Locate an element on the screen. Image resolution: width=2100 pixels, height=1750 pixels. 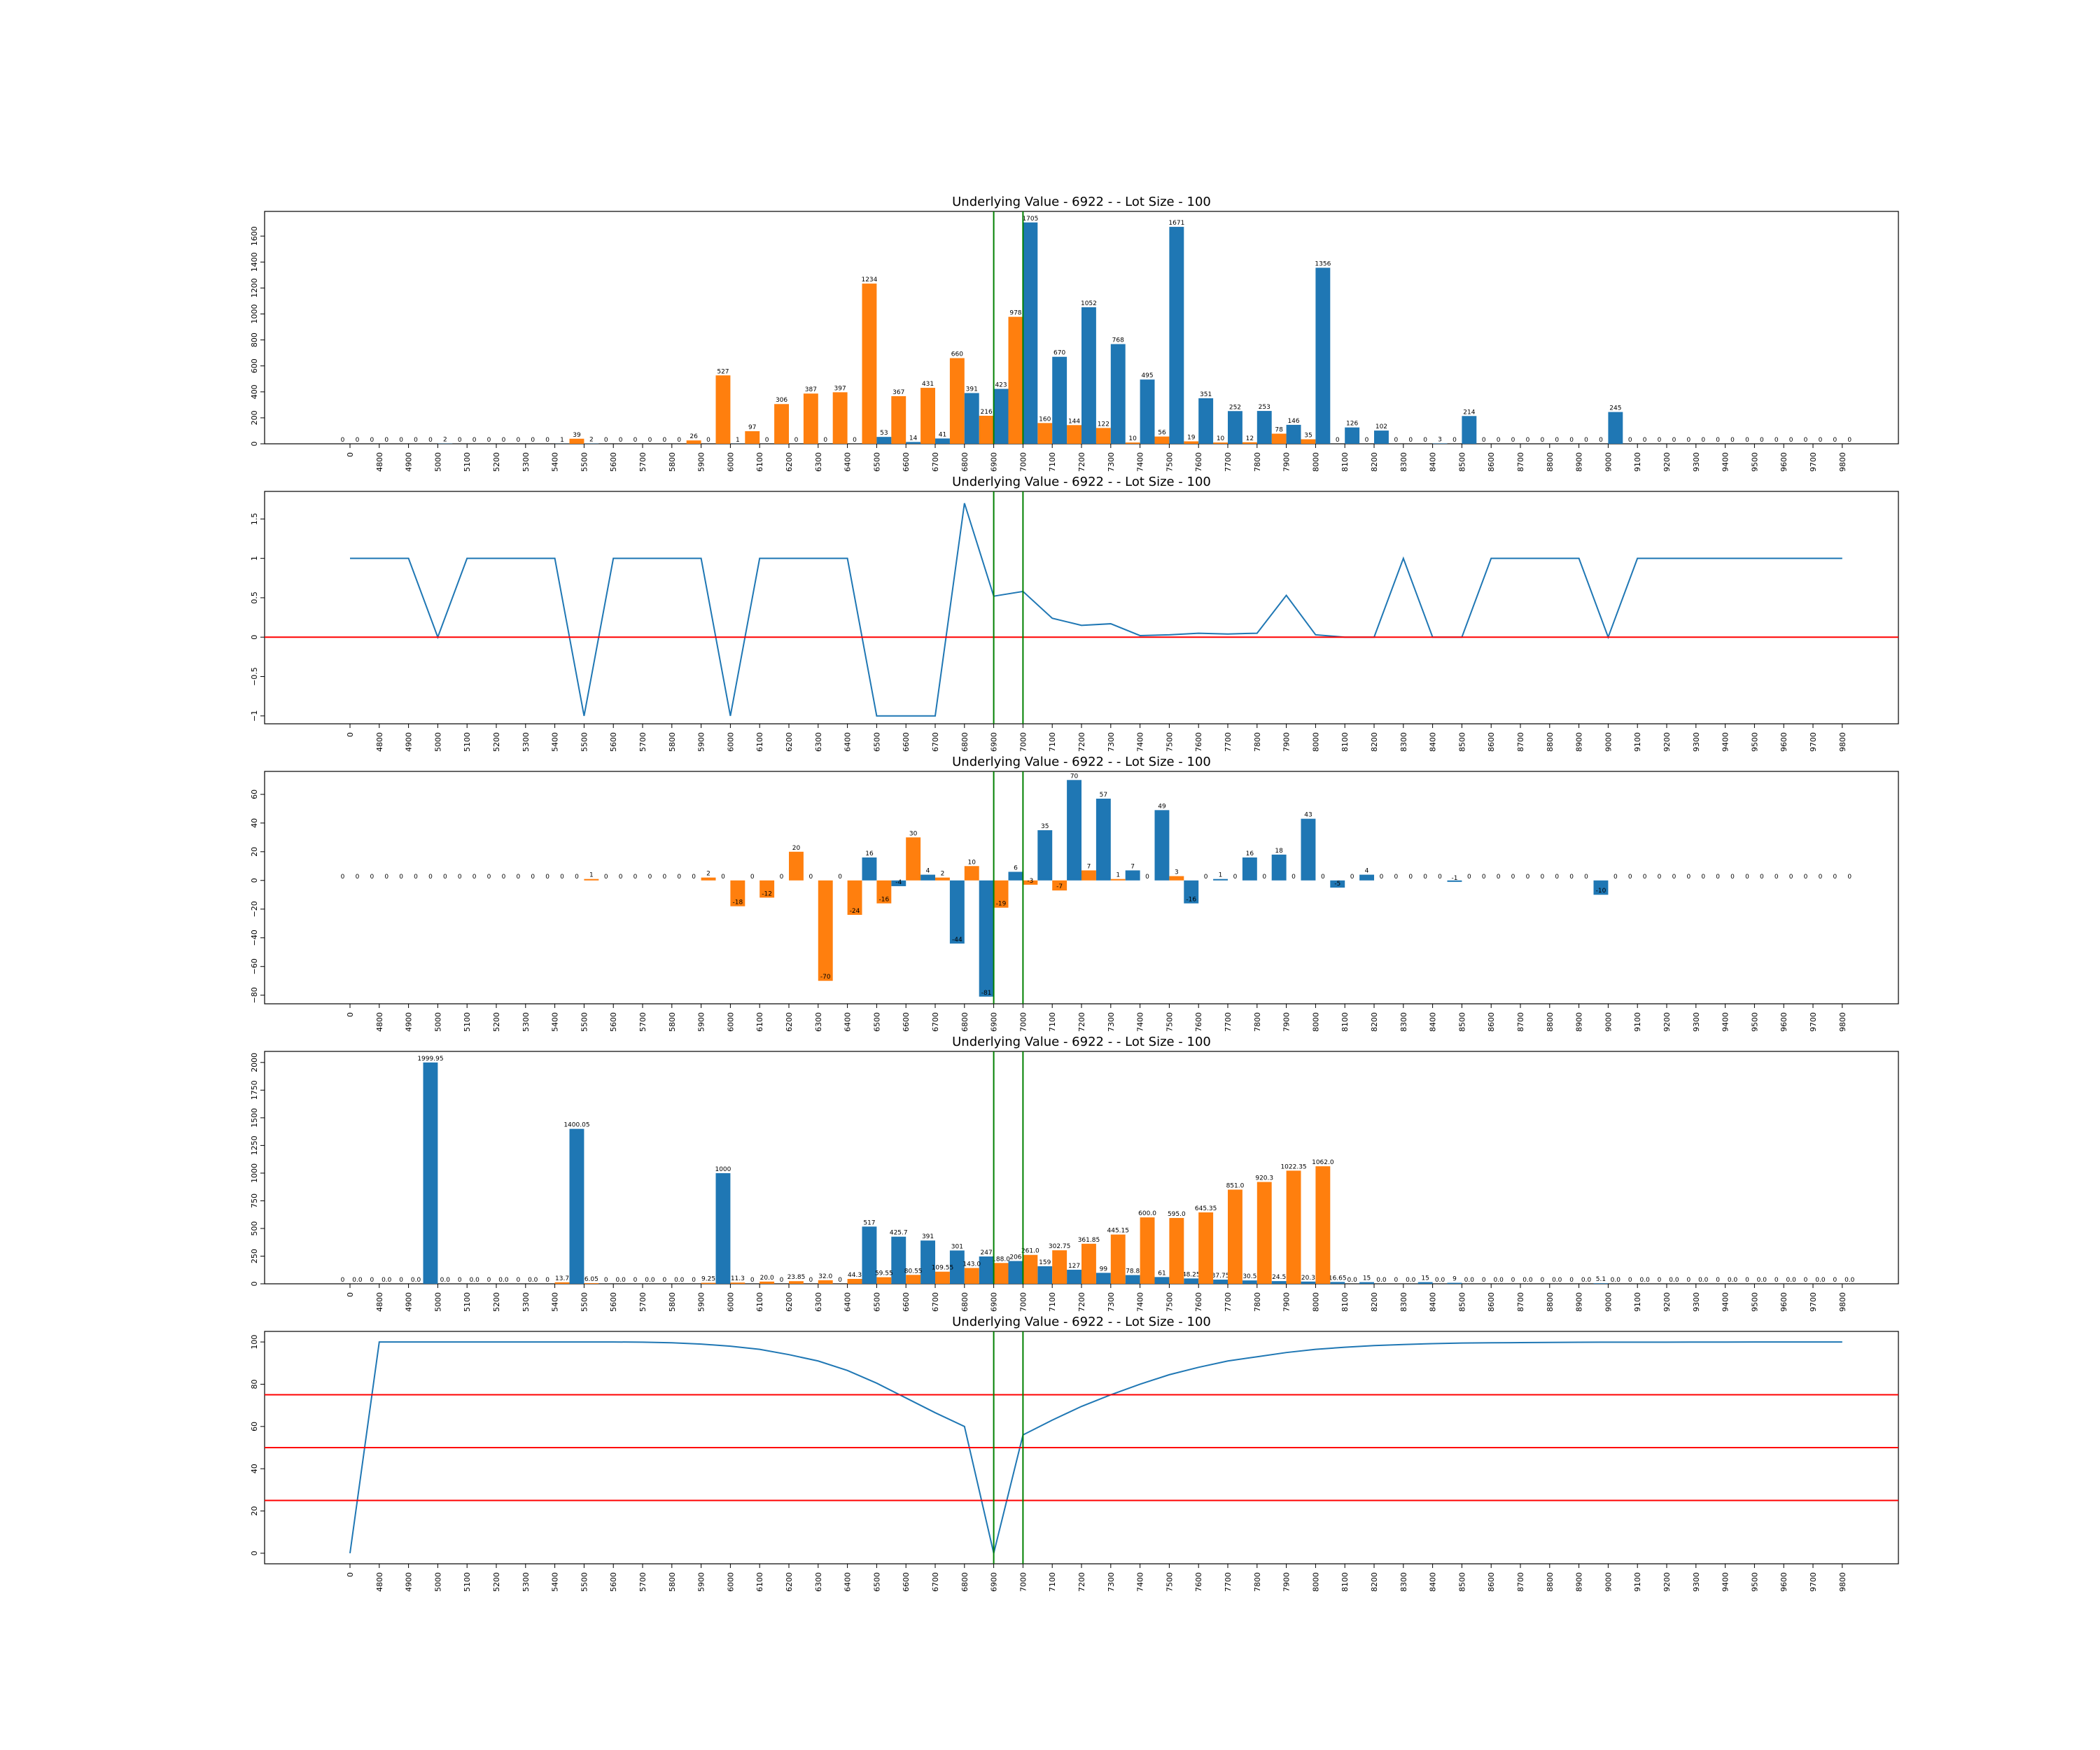
data-label: 431 is located at coordinates (928, 384).